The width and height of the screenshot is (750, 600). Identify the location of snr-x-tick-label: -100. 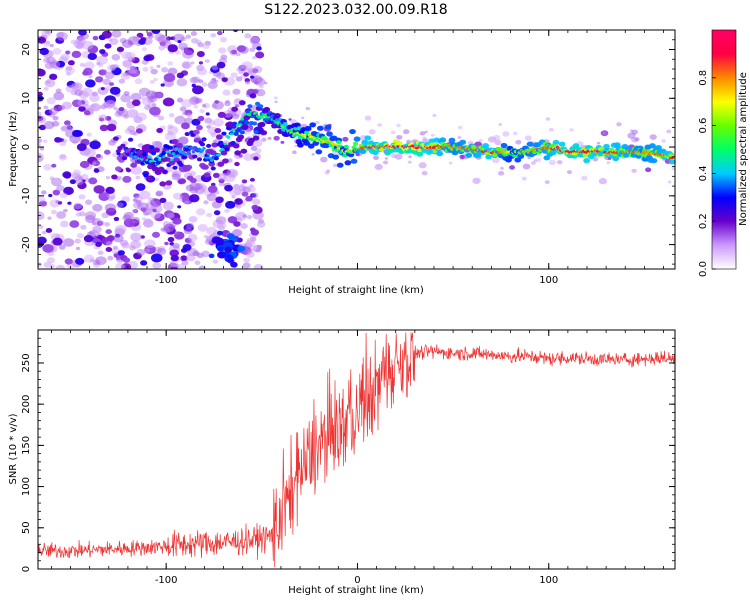
(166, 580).